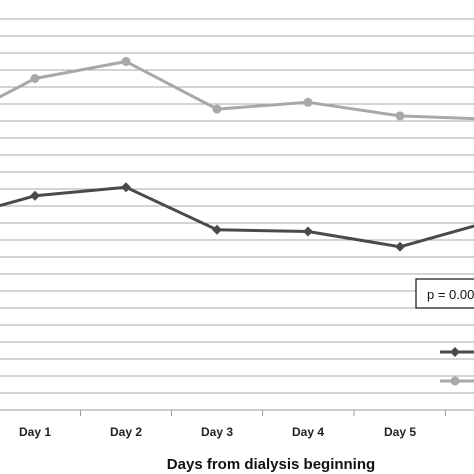 The width and height of the screenshot is (474, 474). What do you see at coordinates (308, 432) in the screenshot?
I see `x-tick-label: Day 4` at bounding box center [308, 432].